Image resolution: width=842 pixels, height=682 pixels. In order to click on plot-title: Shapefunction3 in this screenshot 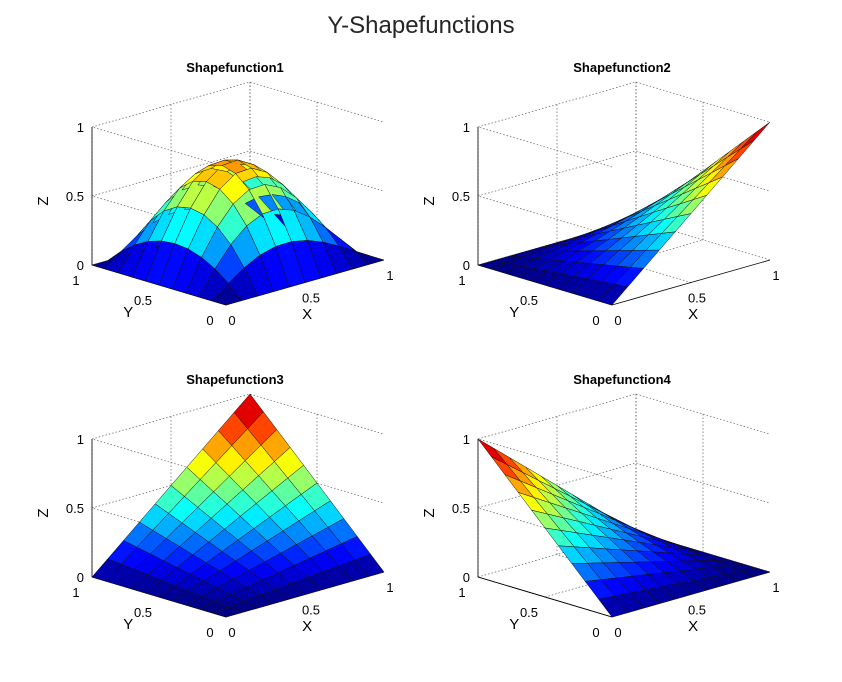, I will do `click(235, 379)`.